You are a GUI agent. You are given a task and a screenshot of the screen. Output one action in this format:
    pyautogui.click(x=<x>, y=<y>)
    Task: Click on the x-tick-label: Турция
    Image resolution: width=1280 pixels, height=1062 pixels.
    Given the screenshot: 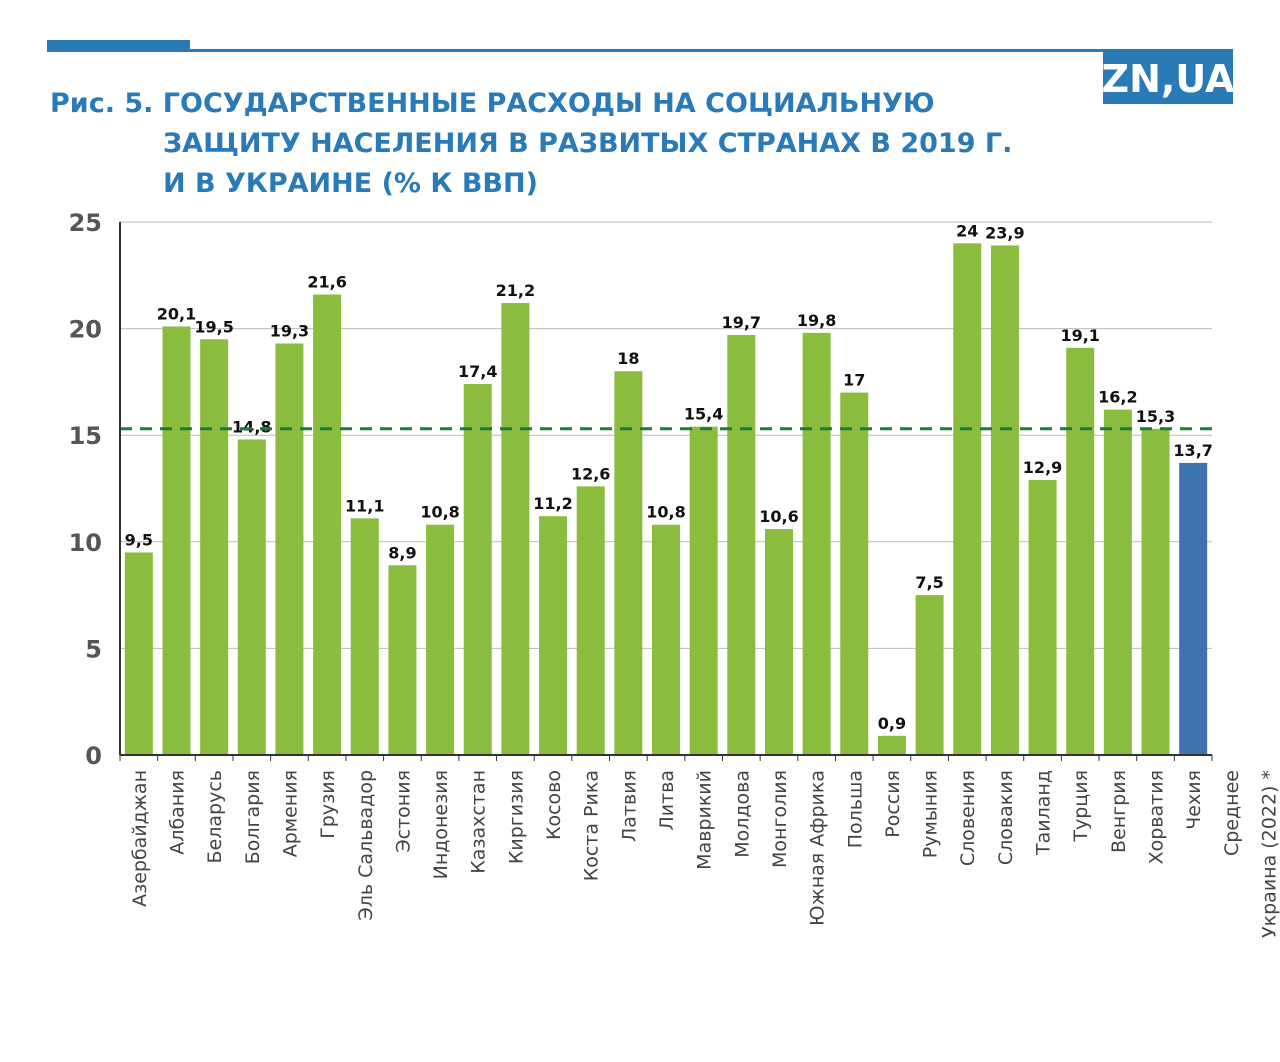 What is the action you would take?
    pyautogui.click(x=1081, y=806)
    